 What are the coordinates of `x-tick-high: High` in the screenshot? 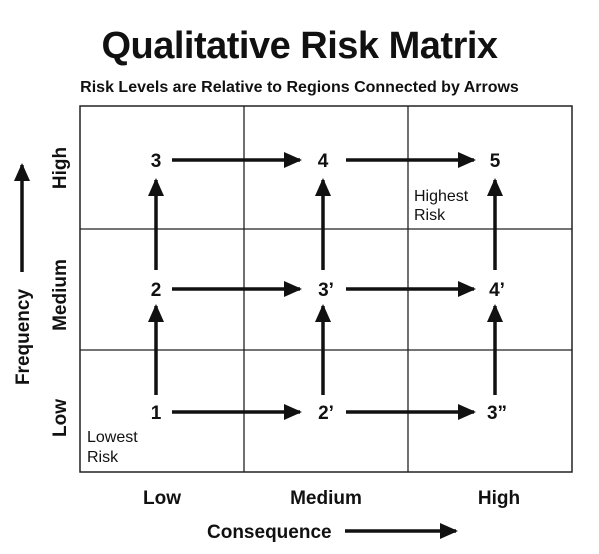 It's located at (499, 498).